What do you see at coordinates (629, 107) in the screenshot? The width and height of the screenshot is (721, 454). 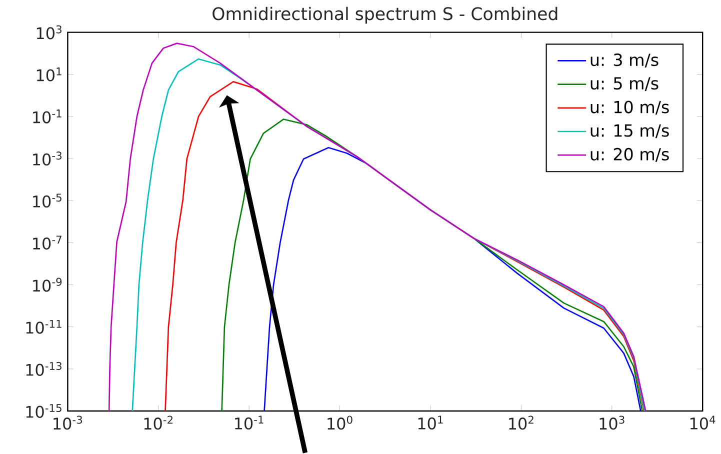 I see `legend-label: u: 10 m/s` at bounding box center [629, 107].